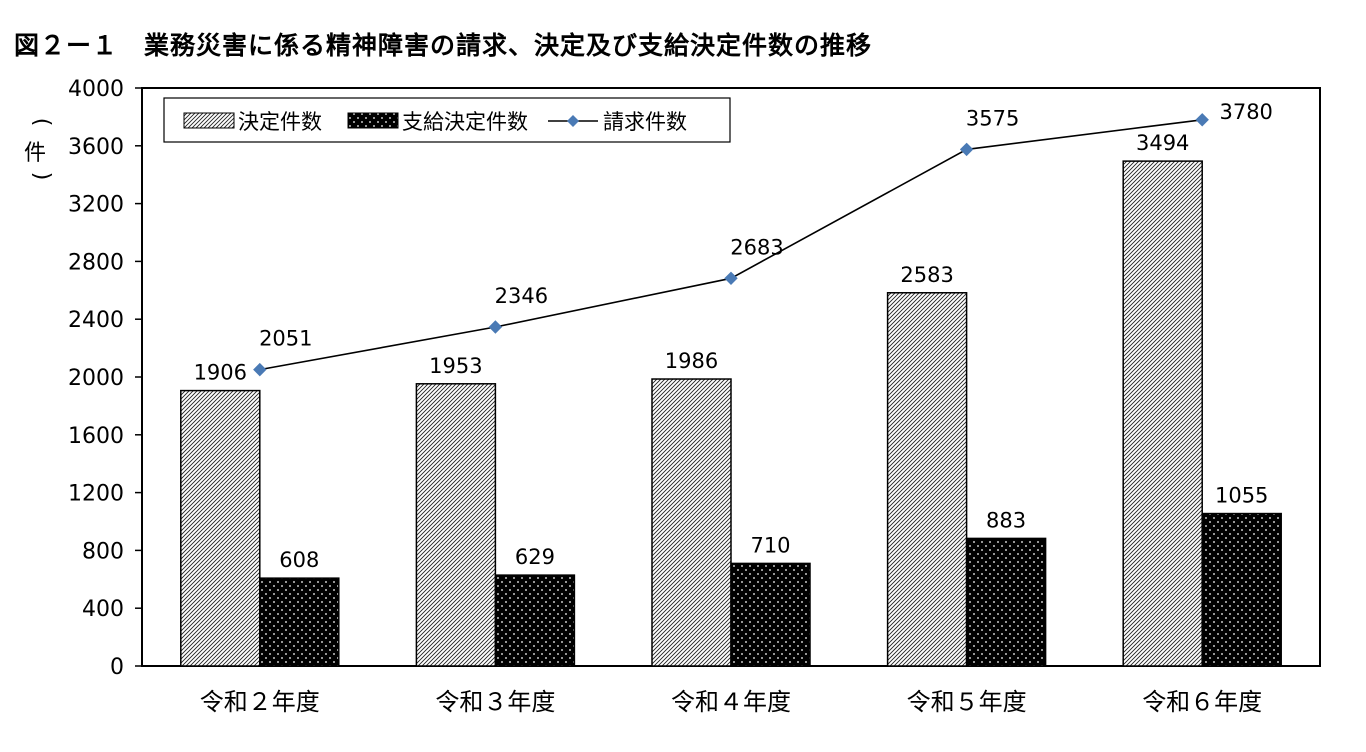 The height and width of the screenshot is (752, 1366). Describe the element at coordinates (117, 667) in the screenshot. I see `y-tick-label: 0` at that location.